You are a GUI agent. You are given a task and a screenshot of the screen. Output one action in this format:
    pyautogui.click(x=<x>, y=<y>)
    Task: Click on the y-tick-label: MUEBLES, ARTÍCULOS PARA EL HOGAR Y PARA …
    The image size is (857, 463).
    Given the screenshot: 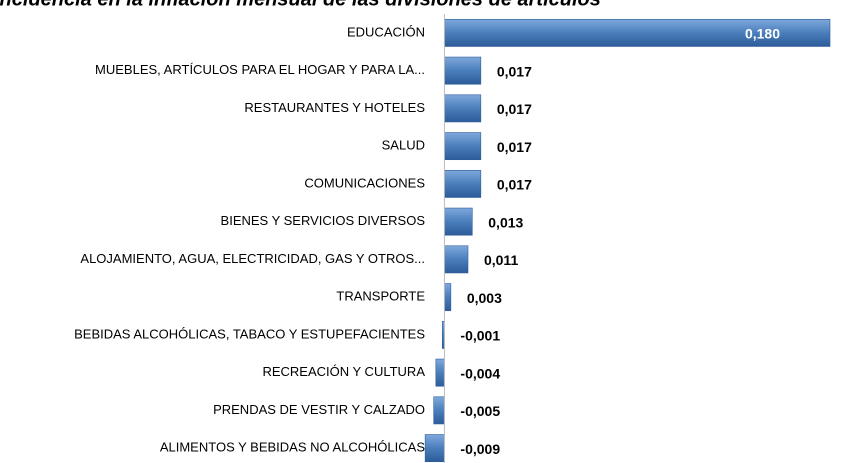 What is the action you would take?
    pyautogui.click(x=260, y=69)
    